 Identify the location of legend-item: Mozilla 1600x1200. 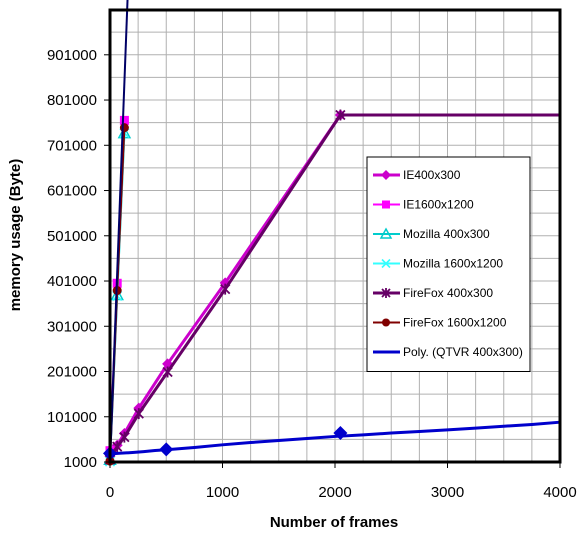
(438, 264).